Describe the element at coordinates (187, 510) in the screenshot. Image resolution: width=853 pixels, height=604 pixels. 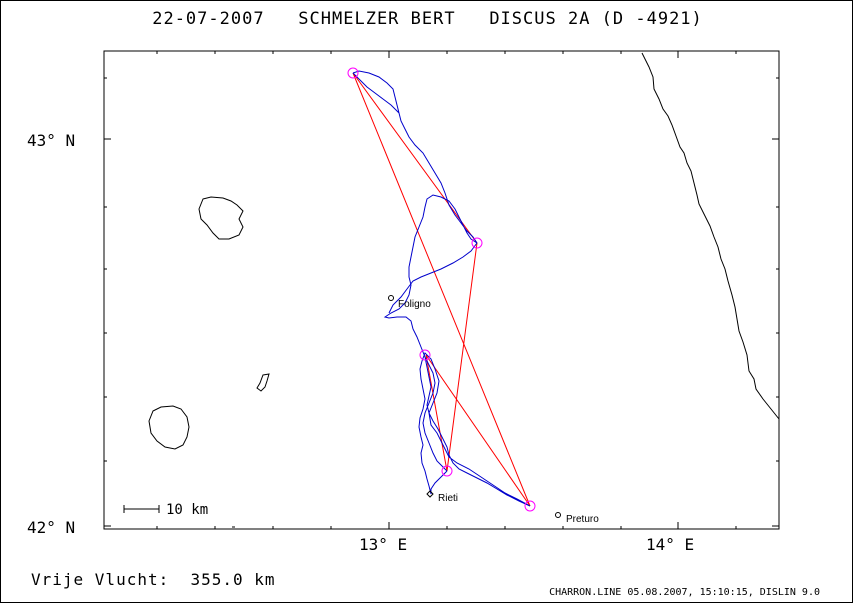
I see `scale-bar-label: 10 km` at that location.